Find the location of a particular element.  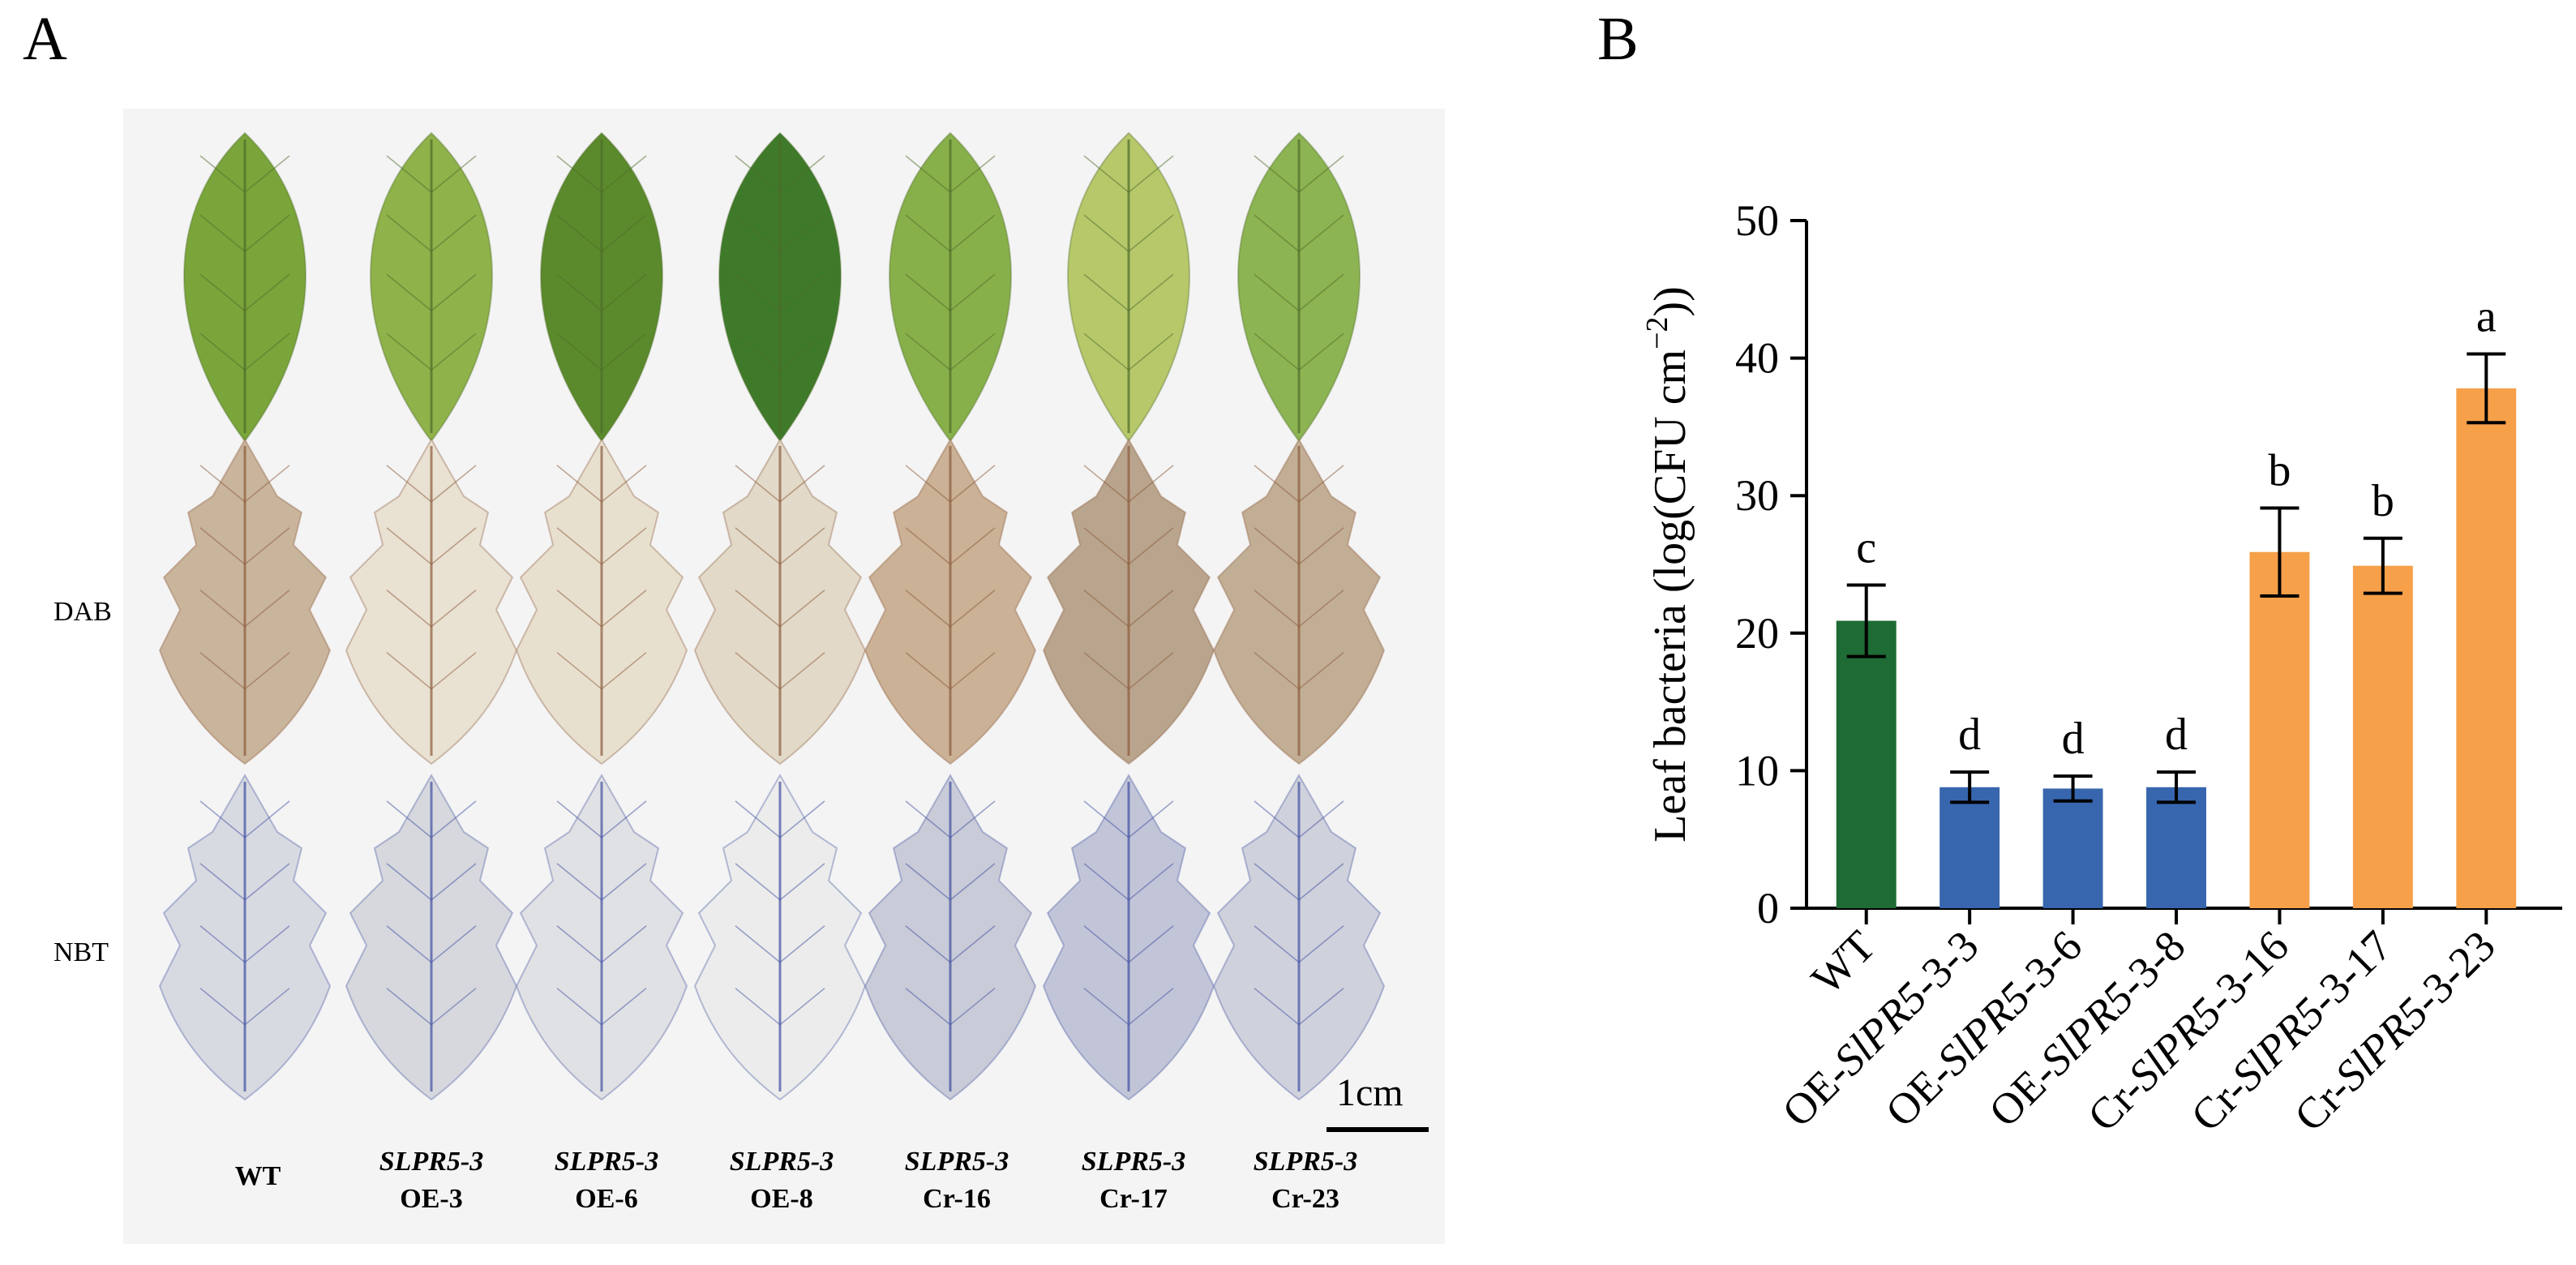

leaf-label-wt: WT is located at coordinates (258, 1176).